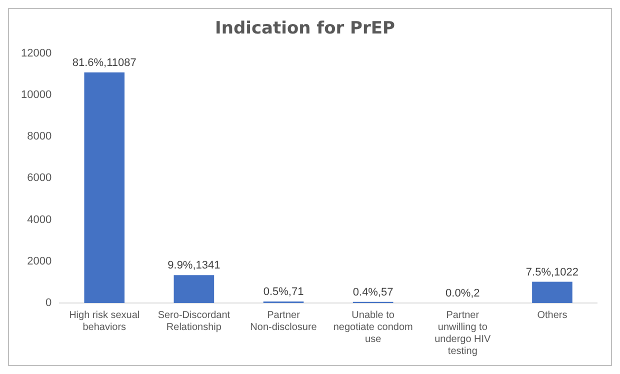 The height and width of the screenshot is (374, 620). I want to click on y-tick-label: 4000, so click(39, 220).